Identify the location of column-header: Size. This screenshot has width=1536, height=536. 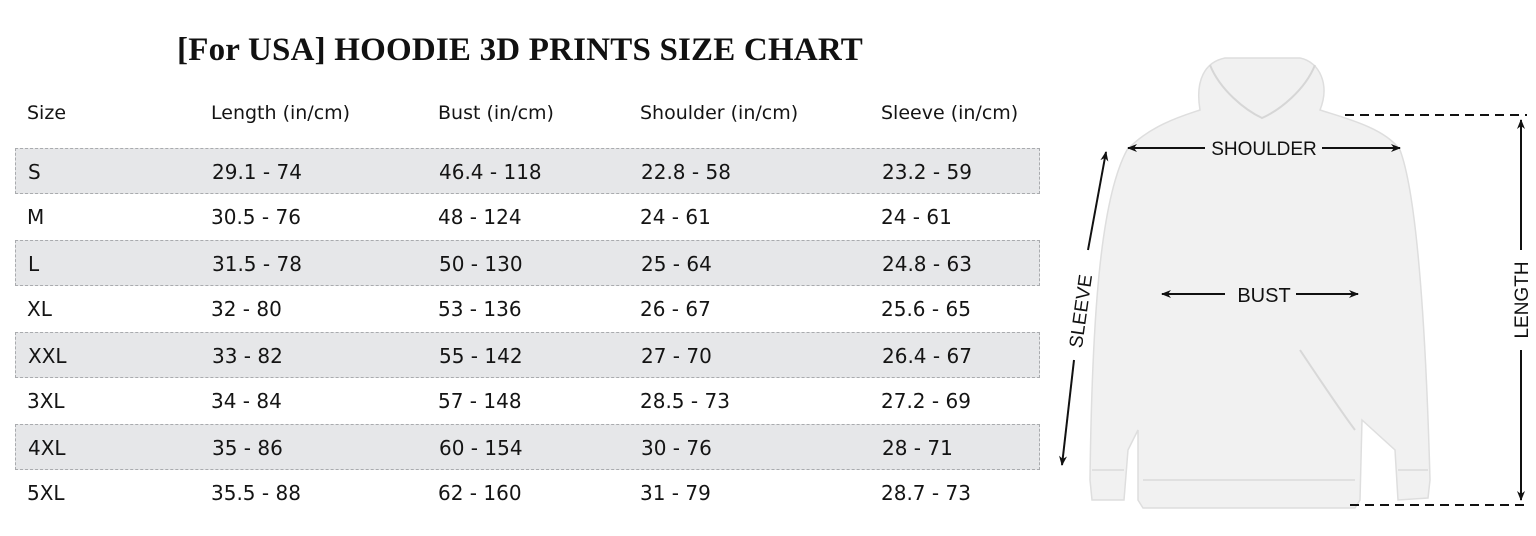
(47, 113).